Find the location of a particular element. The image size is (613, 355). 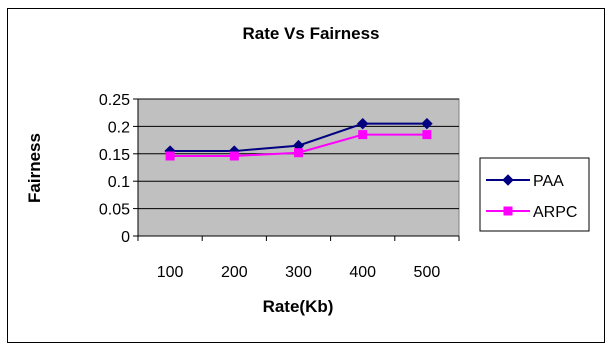

x-tick-label: 300 is located at coordinates (298, 272).